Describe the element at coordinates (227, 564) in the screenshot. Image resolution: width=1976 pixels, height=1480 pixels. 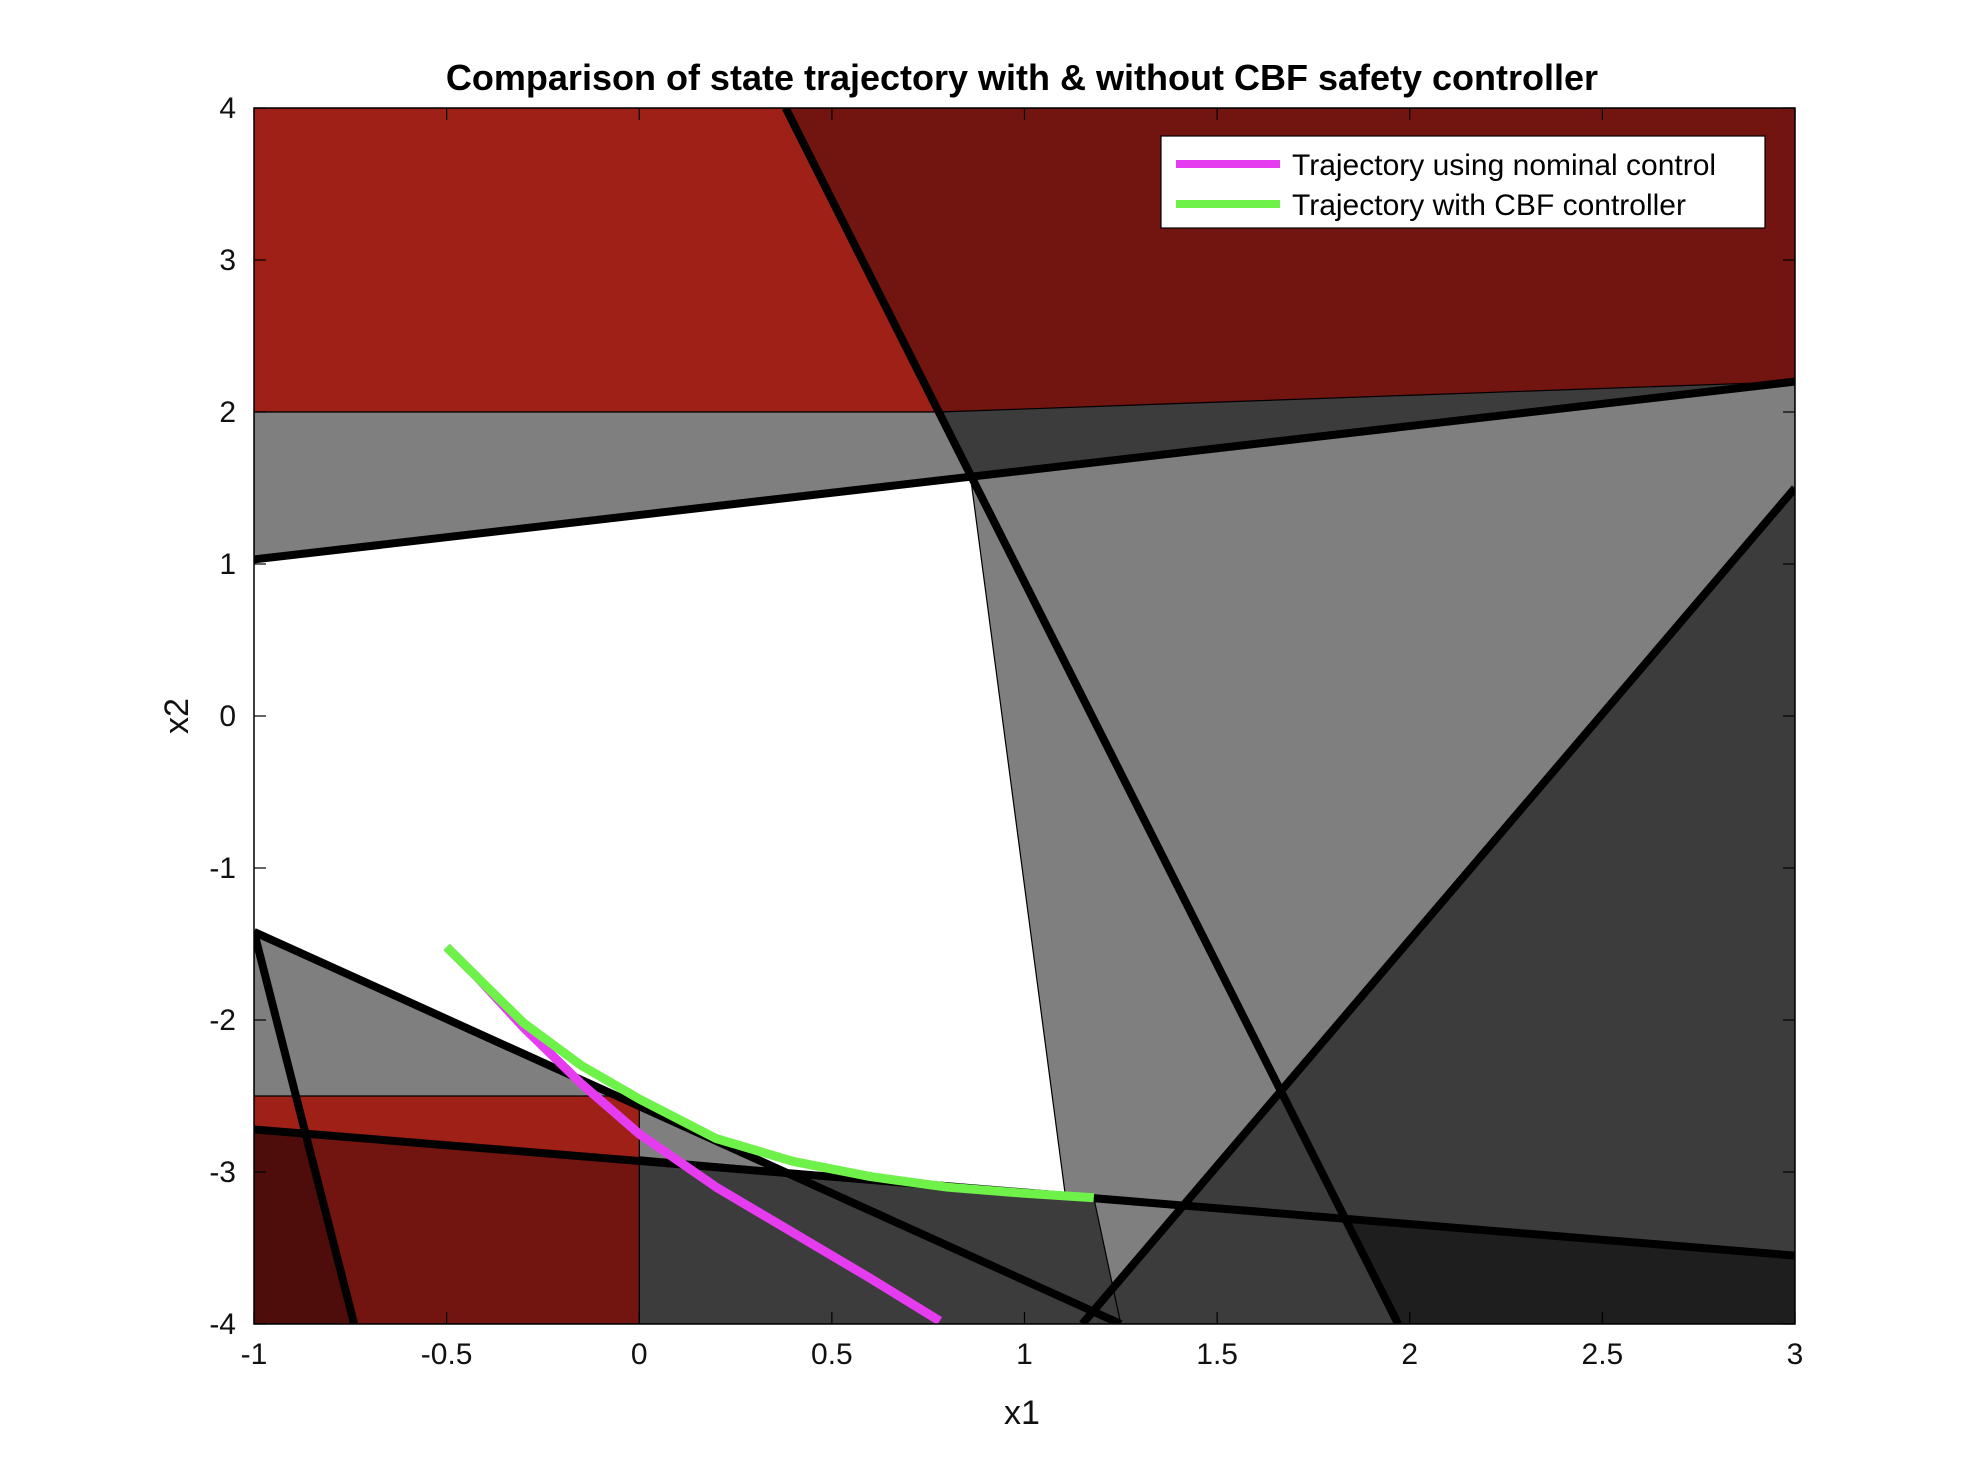
I see `y-tick-label: 1` at that location.